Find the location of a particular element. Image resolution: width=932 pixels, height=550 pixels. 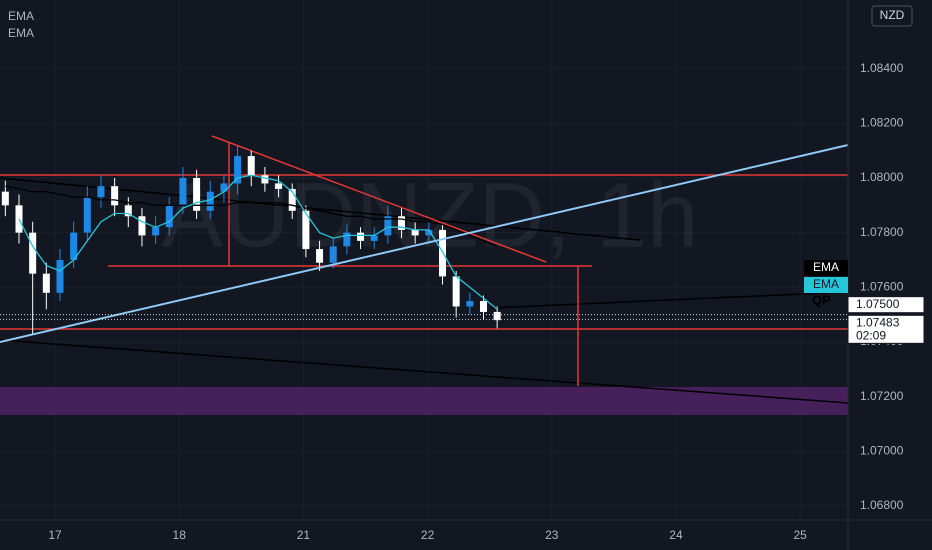

watermark: AUDNZD, 1h is located at coordinates (430, 215).